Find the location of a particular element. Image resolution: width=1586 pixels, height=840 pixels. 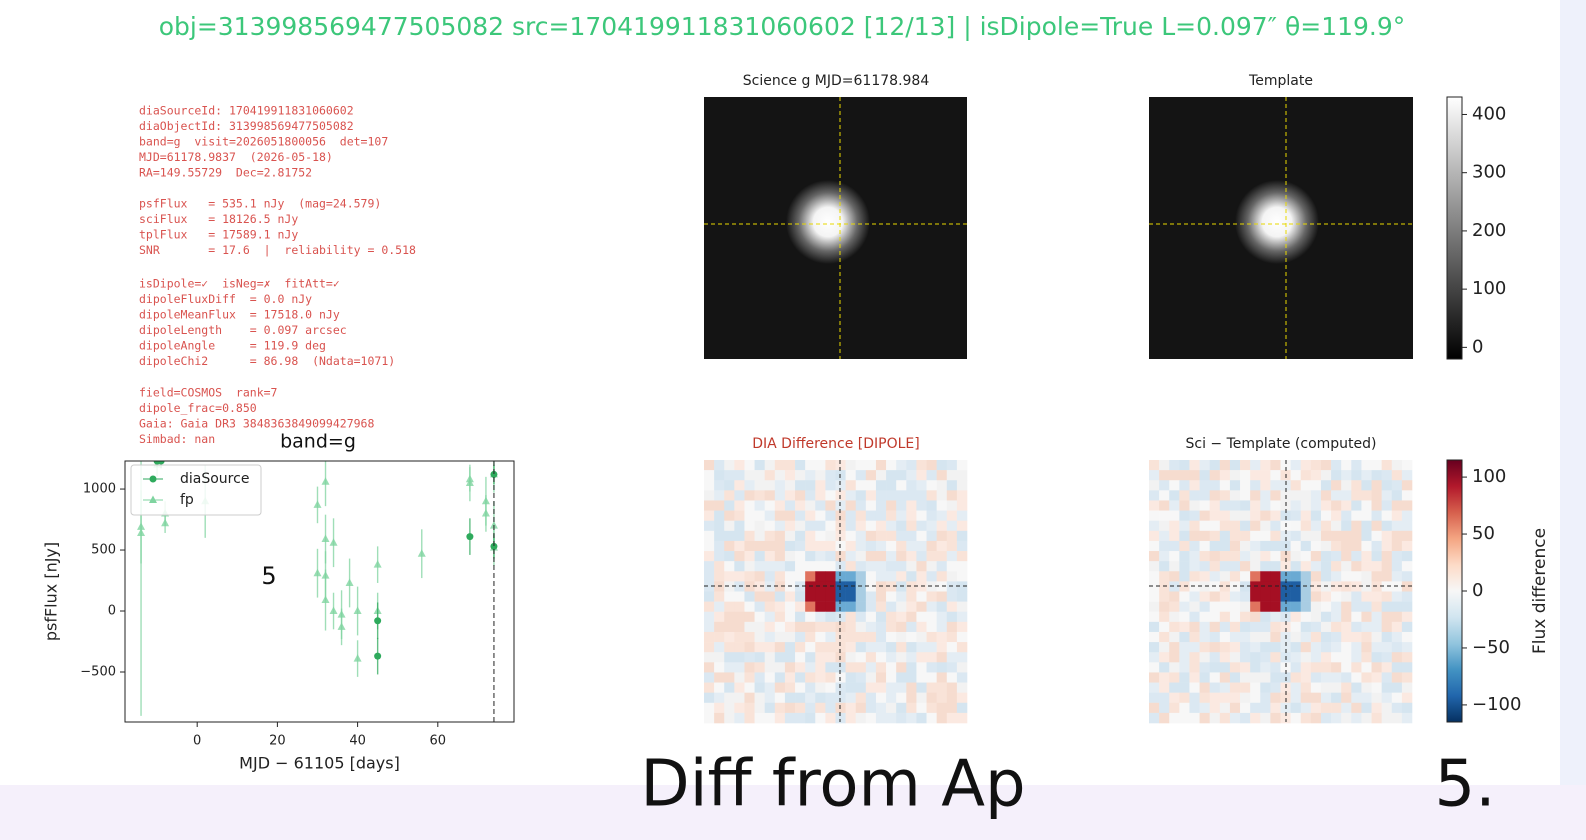

point is located at coordinates (469, 478).